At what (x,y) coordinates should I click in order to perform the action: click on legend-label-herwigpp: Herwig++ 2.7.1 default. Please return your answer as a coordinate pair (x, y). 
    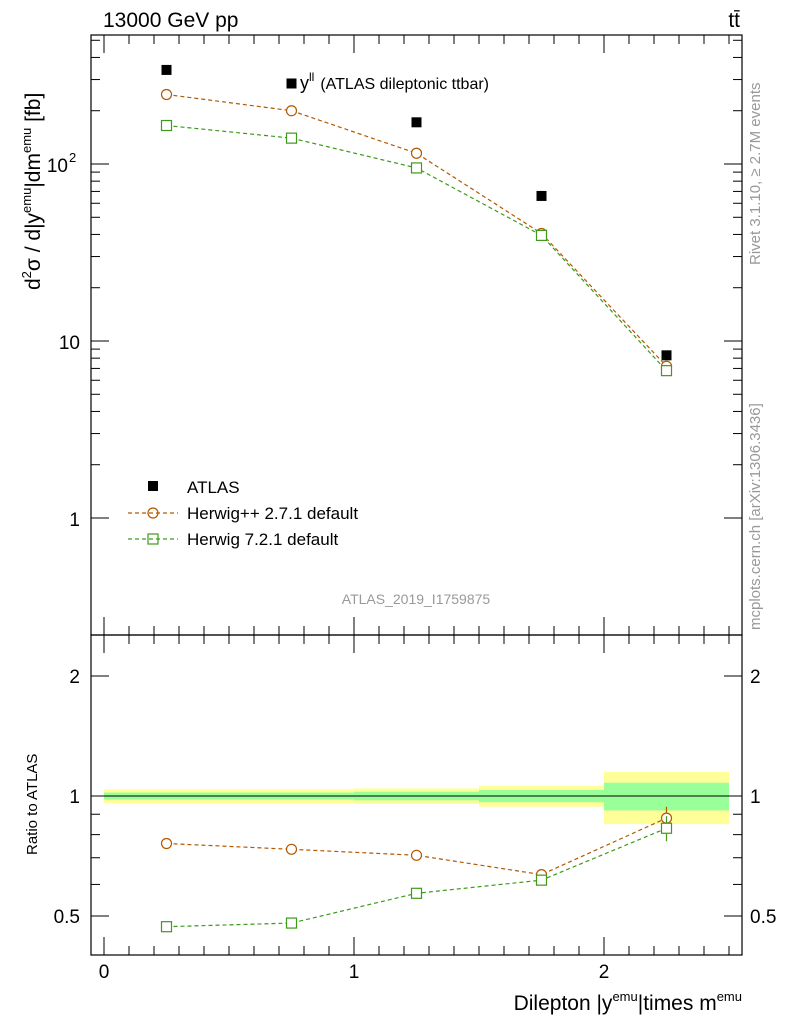
    Looking at the image, I should click on (272, 513).